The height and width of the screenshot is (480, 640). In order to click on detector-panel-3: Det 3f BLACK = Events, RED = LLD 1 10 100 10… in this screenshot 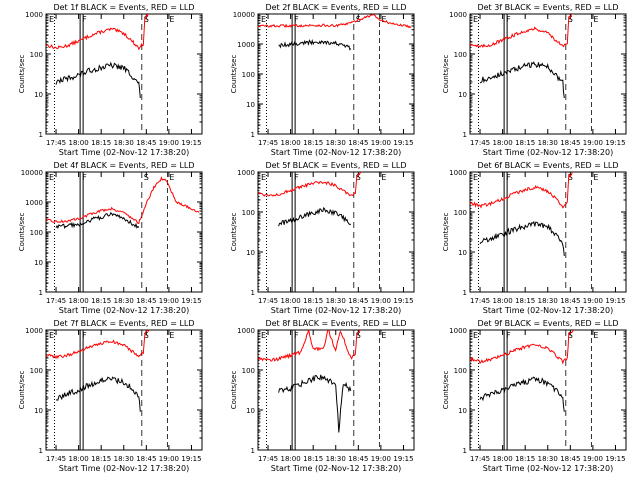, I will do `click(534, 80)`.